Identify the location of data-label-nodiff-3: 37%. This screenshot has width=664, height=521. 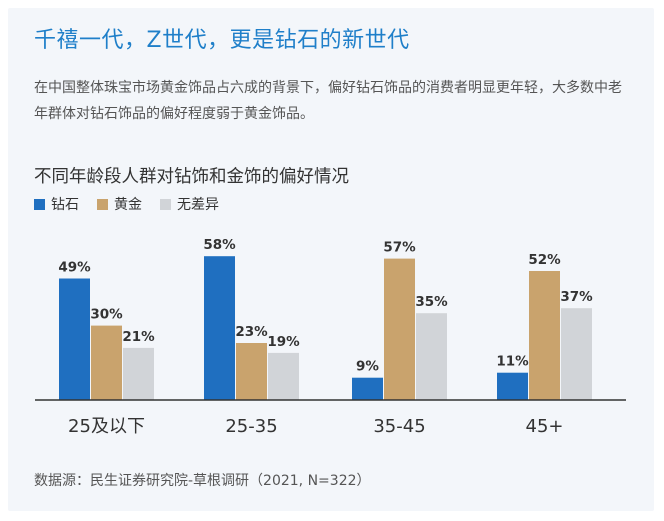
(576, 297).